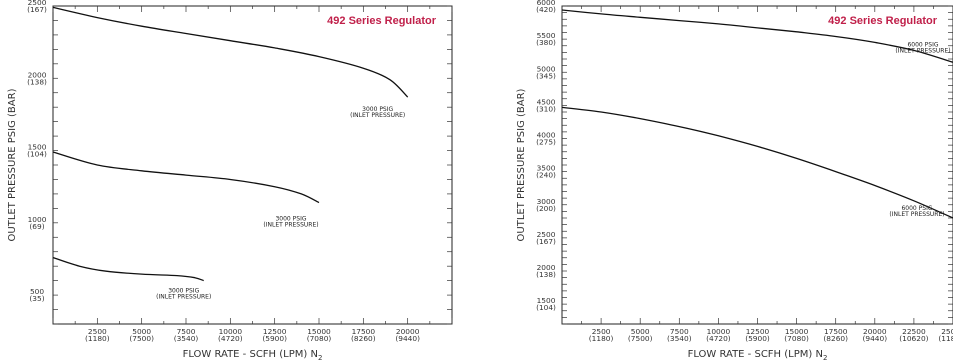 The image size is (953, 362). What do you see at coordinates (546, 175) in the screenshot?
I see `y-tick-sublabel: (240)` at bounding box center [546, 175].